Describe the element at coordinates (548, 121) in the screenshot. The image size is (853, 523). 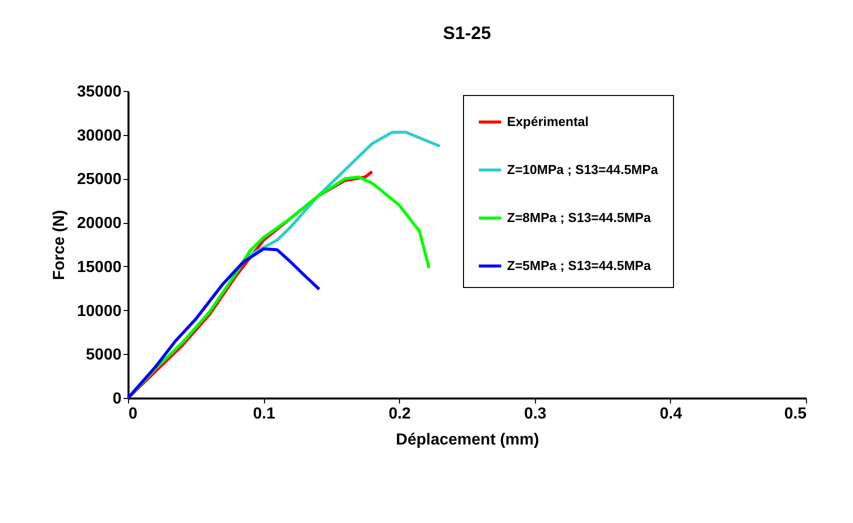
I see `legend-label: Expérimental` at that location.